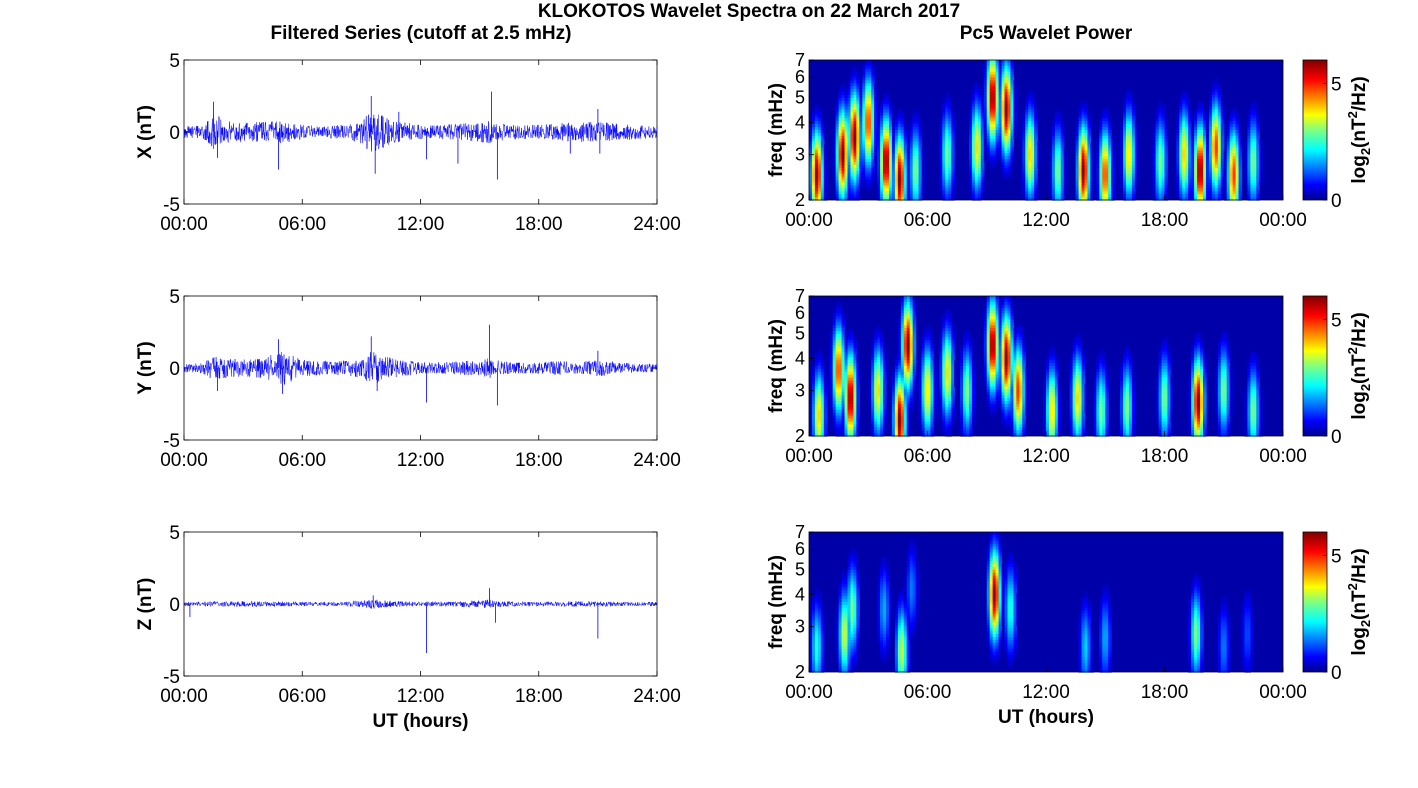 The image size is (1418, 788). Describe the element at coordinates (776, 130) in the screenshot. I see `y-axis-label-x: freq (mHz)` at that location.